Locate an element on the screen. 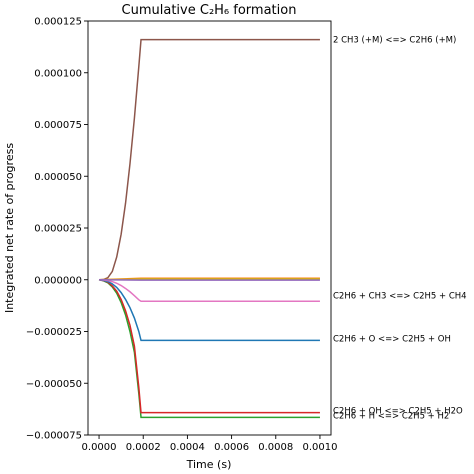  x-tick-label: 0.0004 is located at coordinates (187, 447).